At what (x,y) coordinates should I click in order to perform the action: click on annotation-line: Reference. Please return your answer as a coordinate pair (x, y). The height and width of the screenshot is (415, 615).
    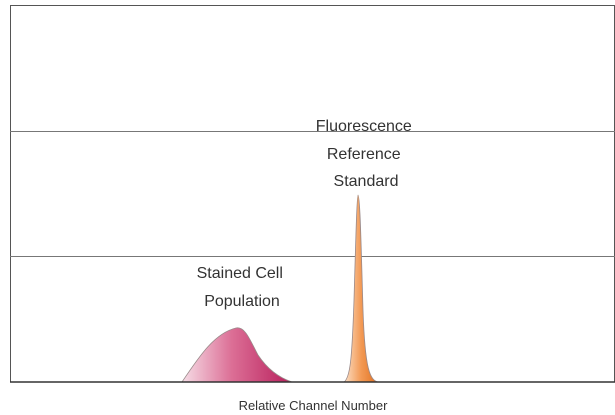
    Looking at the image, I should click on (364, 154).